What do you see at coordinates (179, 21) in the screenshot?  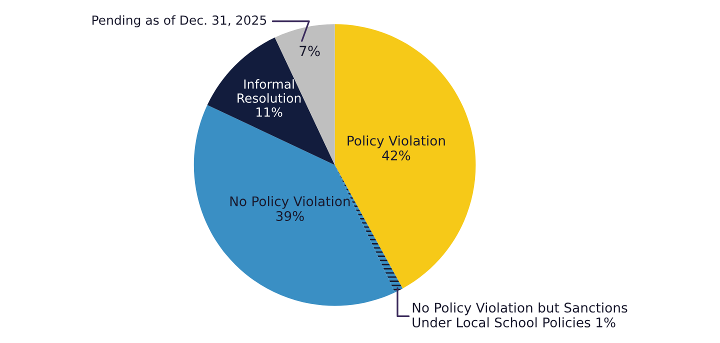 I see `slice-label: Pending as of Dec. 31, 2025` at bounding box center [179, 21].